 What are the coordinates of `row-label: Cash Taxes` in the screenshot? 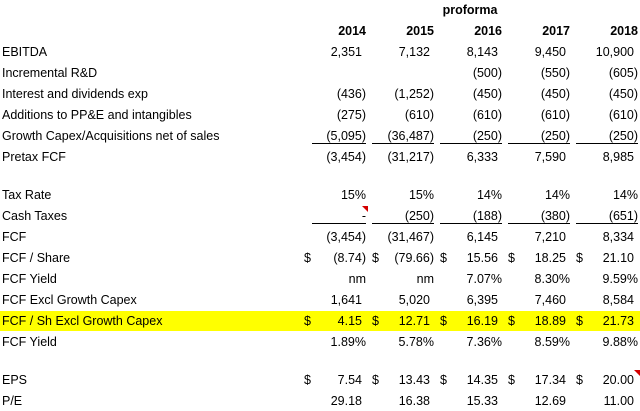 It's located at (35, 216).